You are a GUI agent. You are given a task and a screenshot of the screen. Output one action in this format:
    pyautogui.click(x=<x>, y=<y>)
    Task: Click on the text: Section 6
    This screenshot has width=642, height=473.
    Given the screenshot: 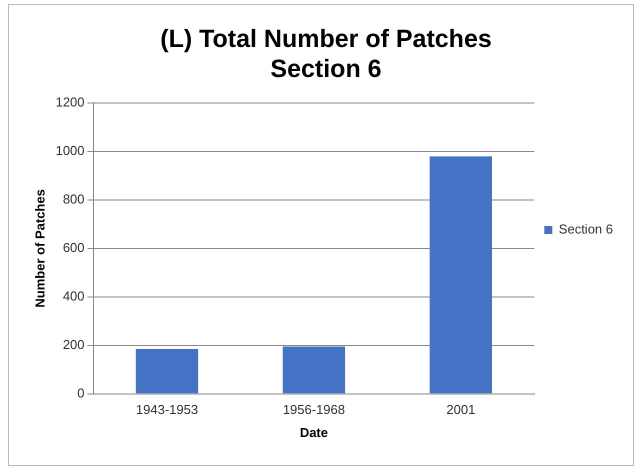 What is the action you would take?
    pyautogui.click(x=326, y=68)
    